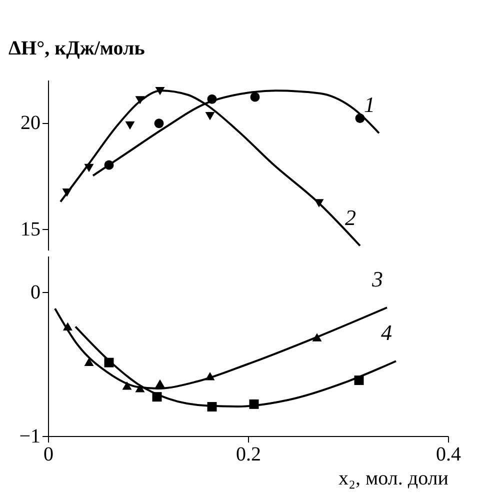 This screenshot has height=496, width=490. Describe the element at coordinates (377, 279) in the screenshot. I see `series-label: 3` at that location.